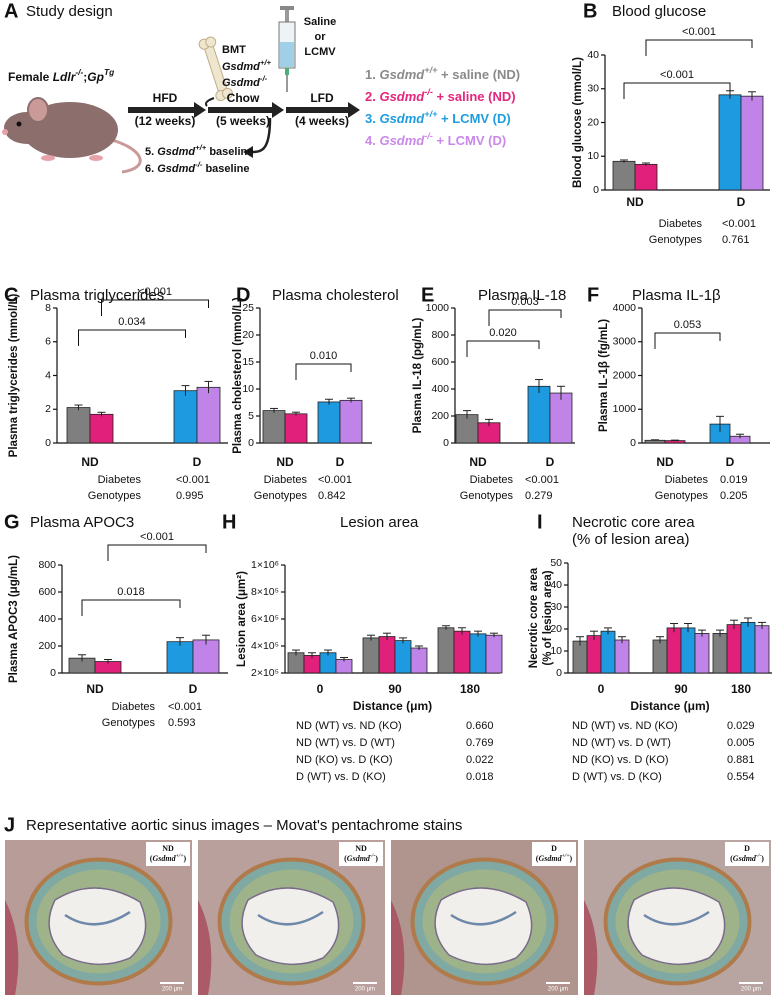 Image resolution: width=780 pixels, height=999 pixels. What do you see at coordinates (480, 743) in the screenshot?
I see `stat-value: 0.769` at bounding box center [480, 743].